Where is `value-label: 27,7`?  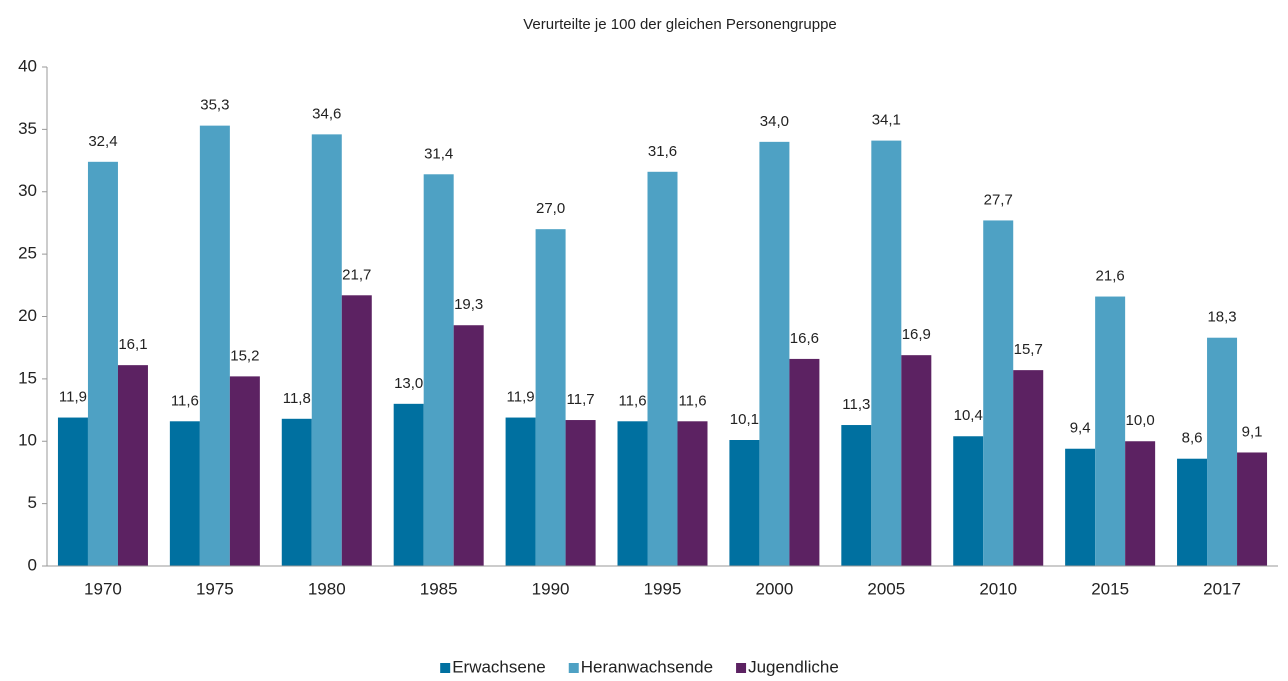 value-label: 27,7 is located at coordinates (998, 199).